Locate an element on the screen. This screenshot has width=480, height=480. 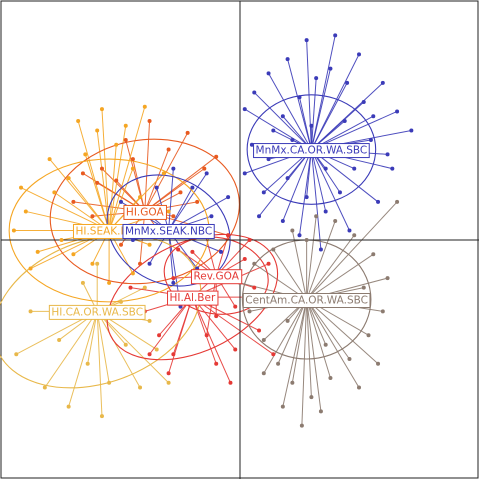
label-text: HI.CA.OR.WA.SBC is located at coordinates (97, 312).